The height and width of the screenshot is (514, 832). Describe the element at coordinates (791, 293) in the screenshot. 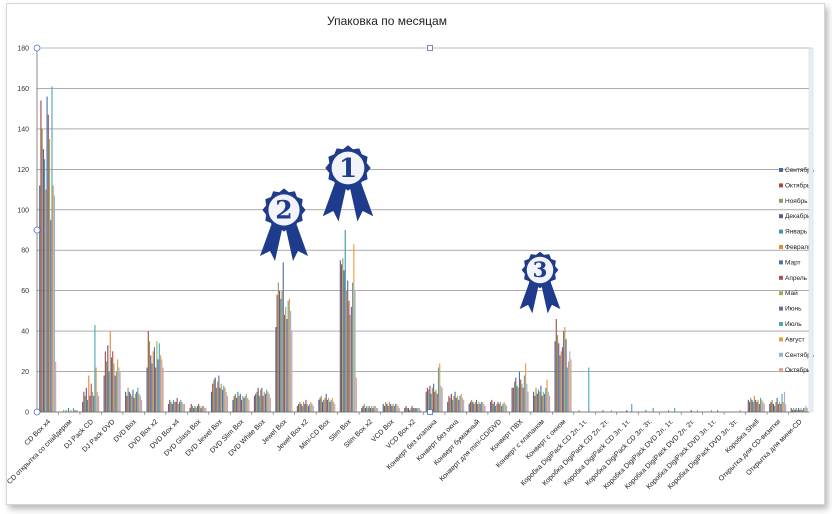

I see `legend-label: Май` at that location.